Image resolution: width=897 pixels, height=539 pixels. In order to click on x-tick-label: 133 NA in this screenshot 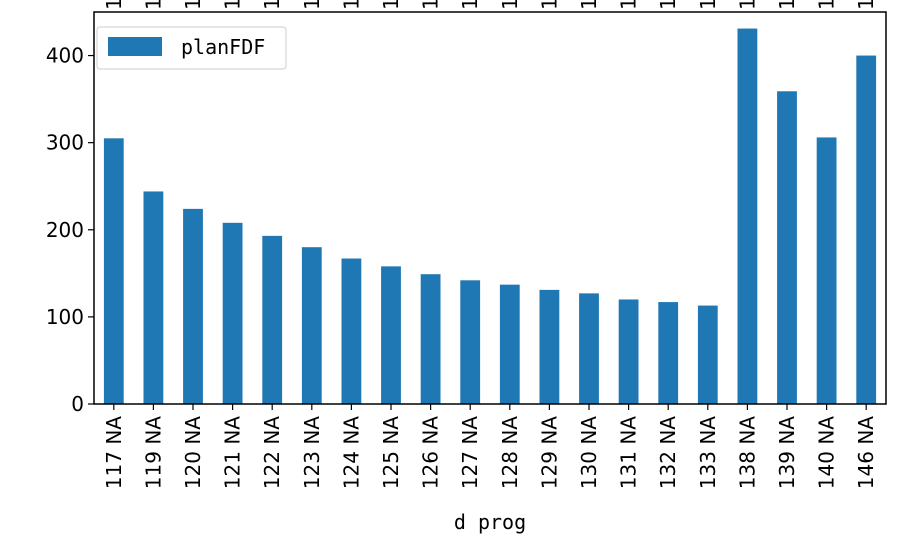, I will do `click(708, 452)`.